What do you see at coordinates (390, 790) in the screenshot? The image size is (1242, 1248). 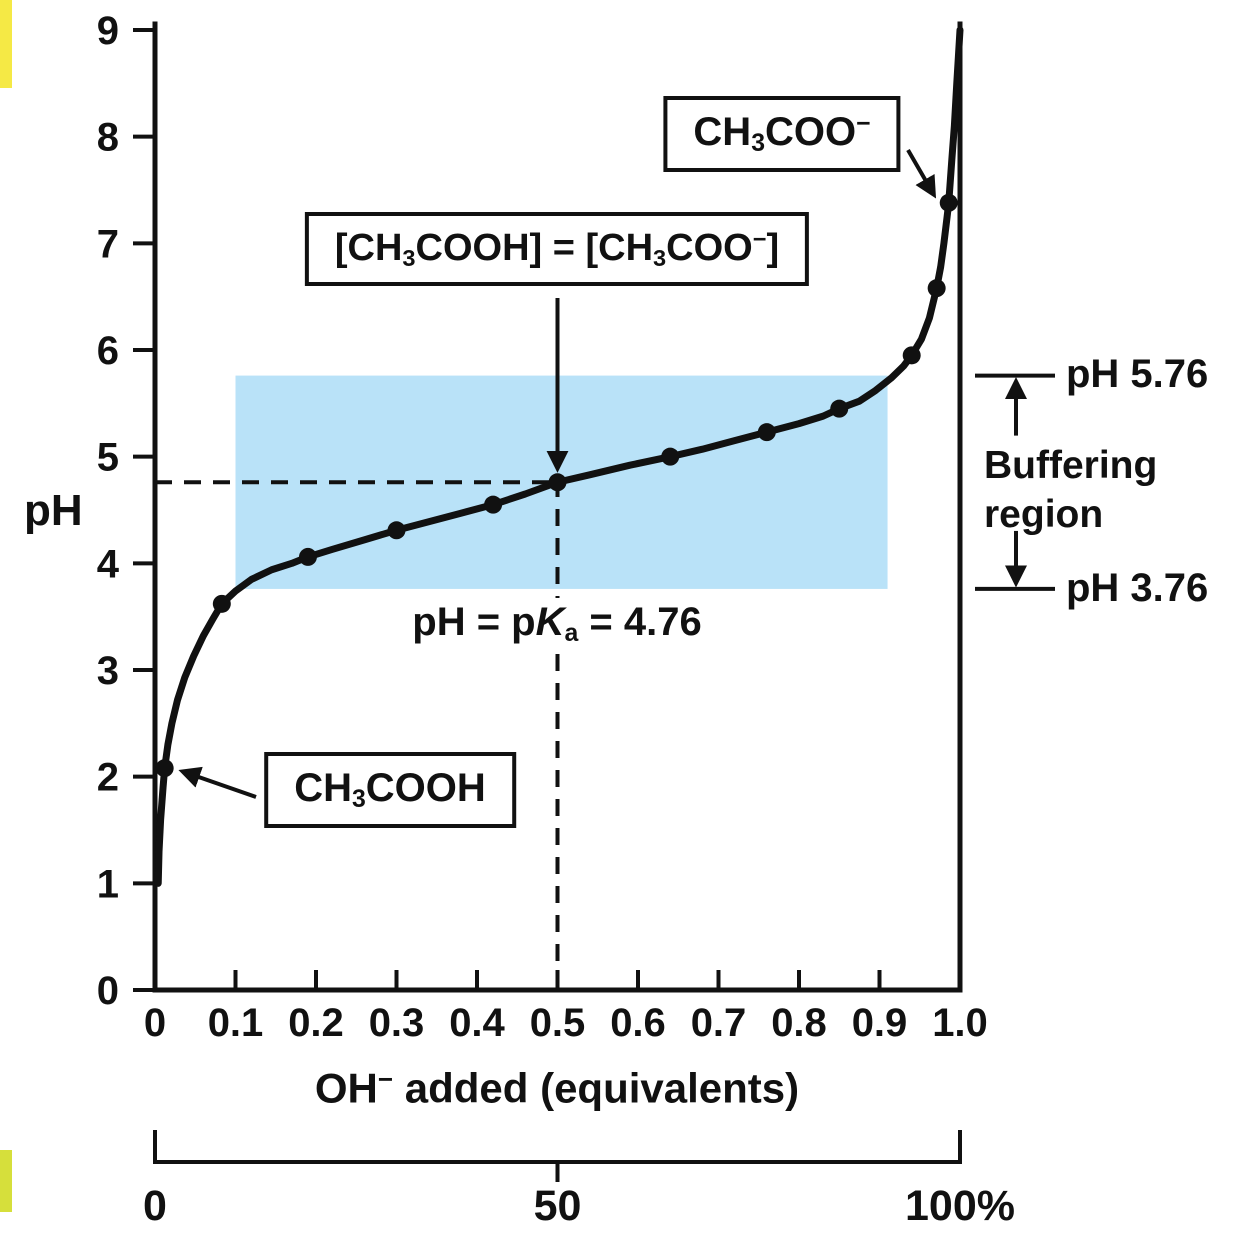 I see `acetic-acid-label-box: CH3COOH` at bounding box center [390, 790].